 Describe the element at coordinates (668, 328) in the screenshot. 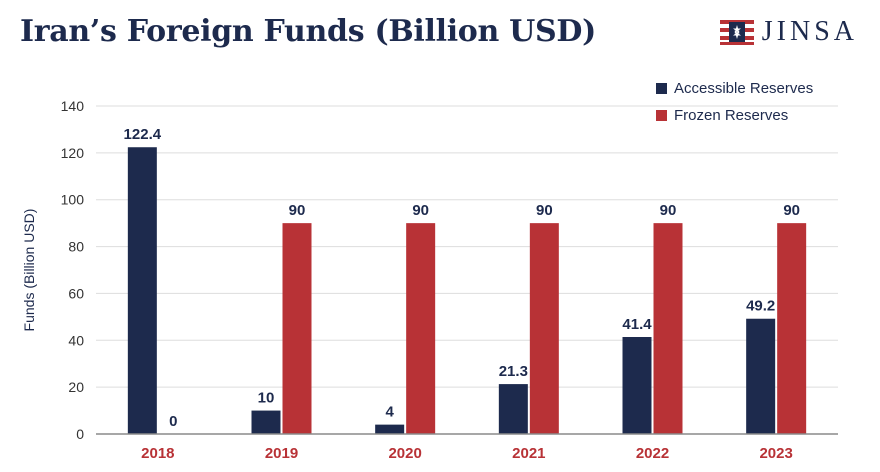

I see `bar-frozen-2022` at that location.